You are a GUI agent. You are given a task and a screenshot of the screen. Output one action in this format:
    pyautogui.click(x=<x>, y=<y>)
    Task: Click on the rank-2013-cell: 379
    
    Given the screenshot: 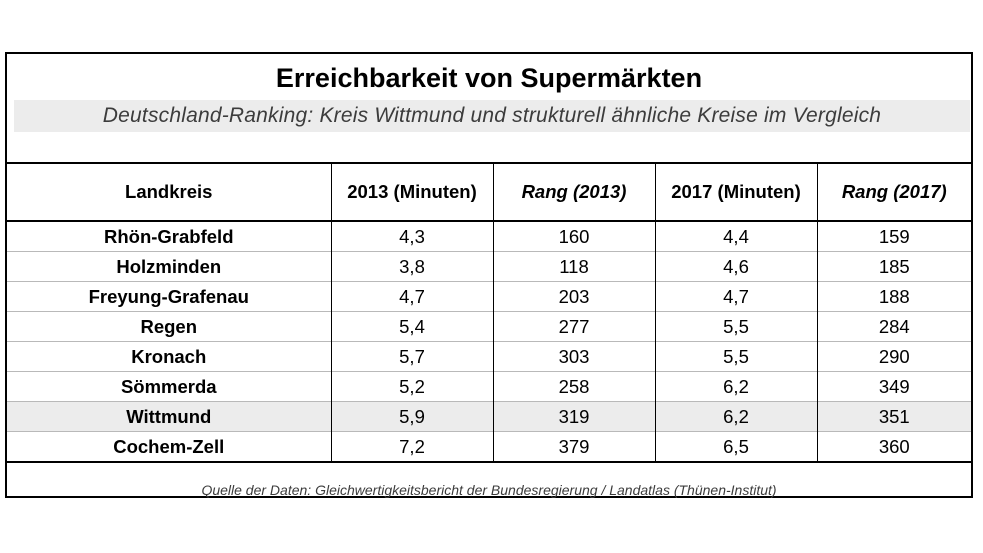 What is the action you would take?
    pyautogui.click(x=573, y=447)
    